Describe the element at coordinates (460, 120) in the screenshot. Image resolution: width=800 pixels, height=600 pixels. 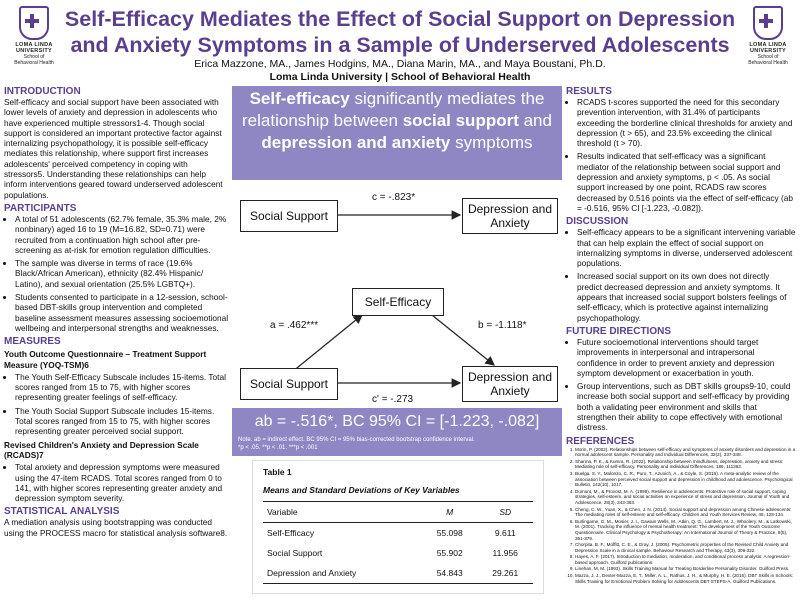
I see `banner-part3: social support` at that location.